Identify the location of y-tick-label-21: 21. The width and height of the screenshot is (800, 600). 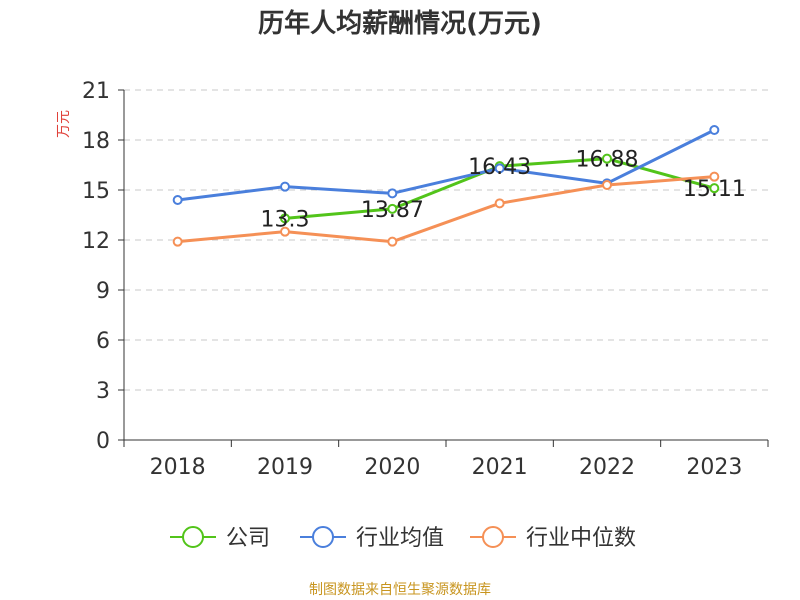
(96, 91).